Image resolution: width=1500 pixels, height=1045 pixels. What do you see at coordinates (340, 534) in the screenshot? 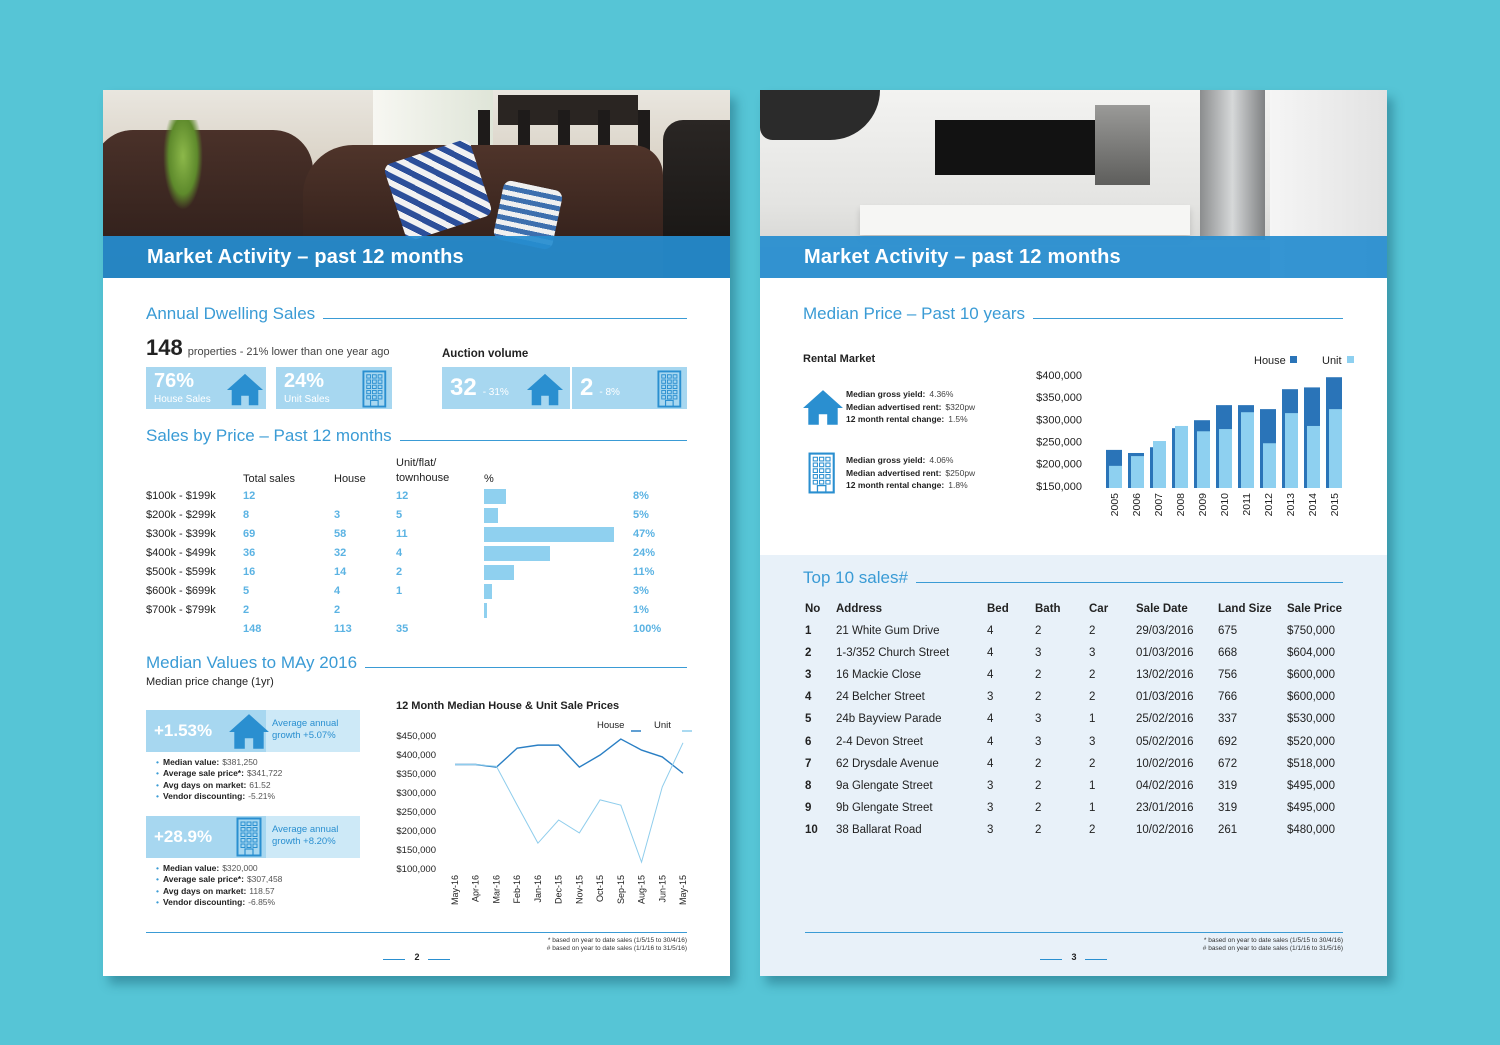
I see `house-sales: 58` at bounding box center [340, 534].